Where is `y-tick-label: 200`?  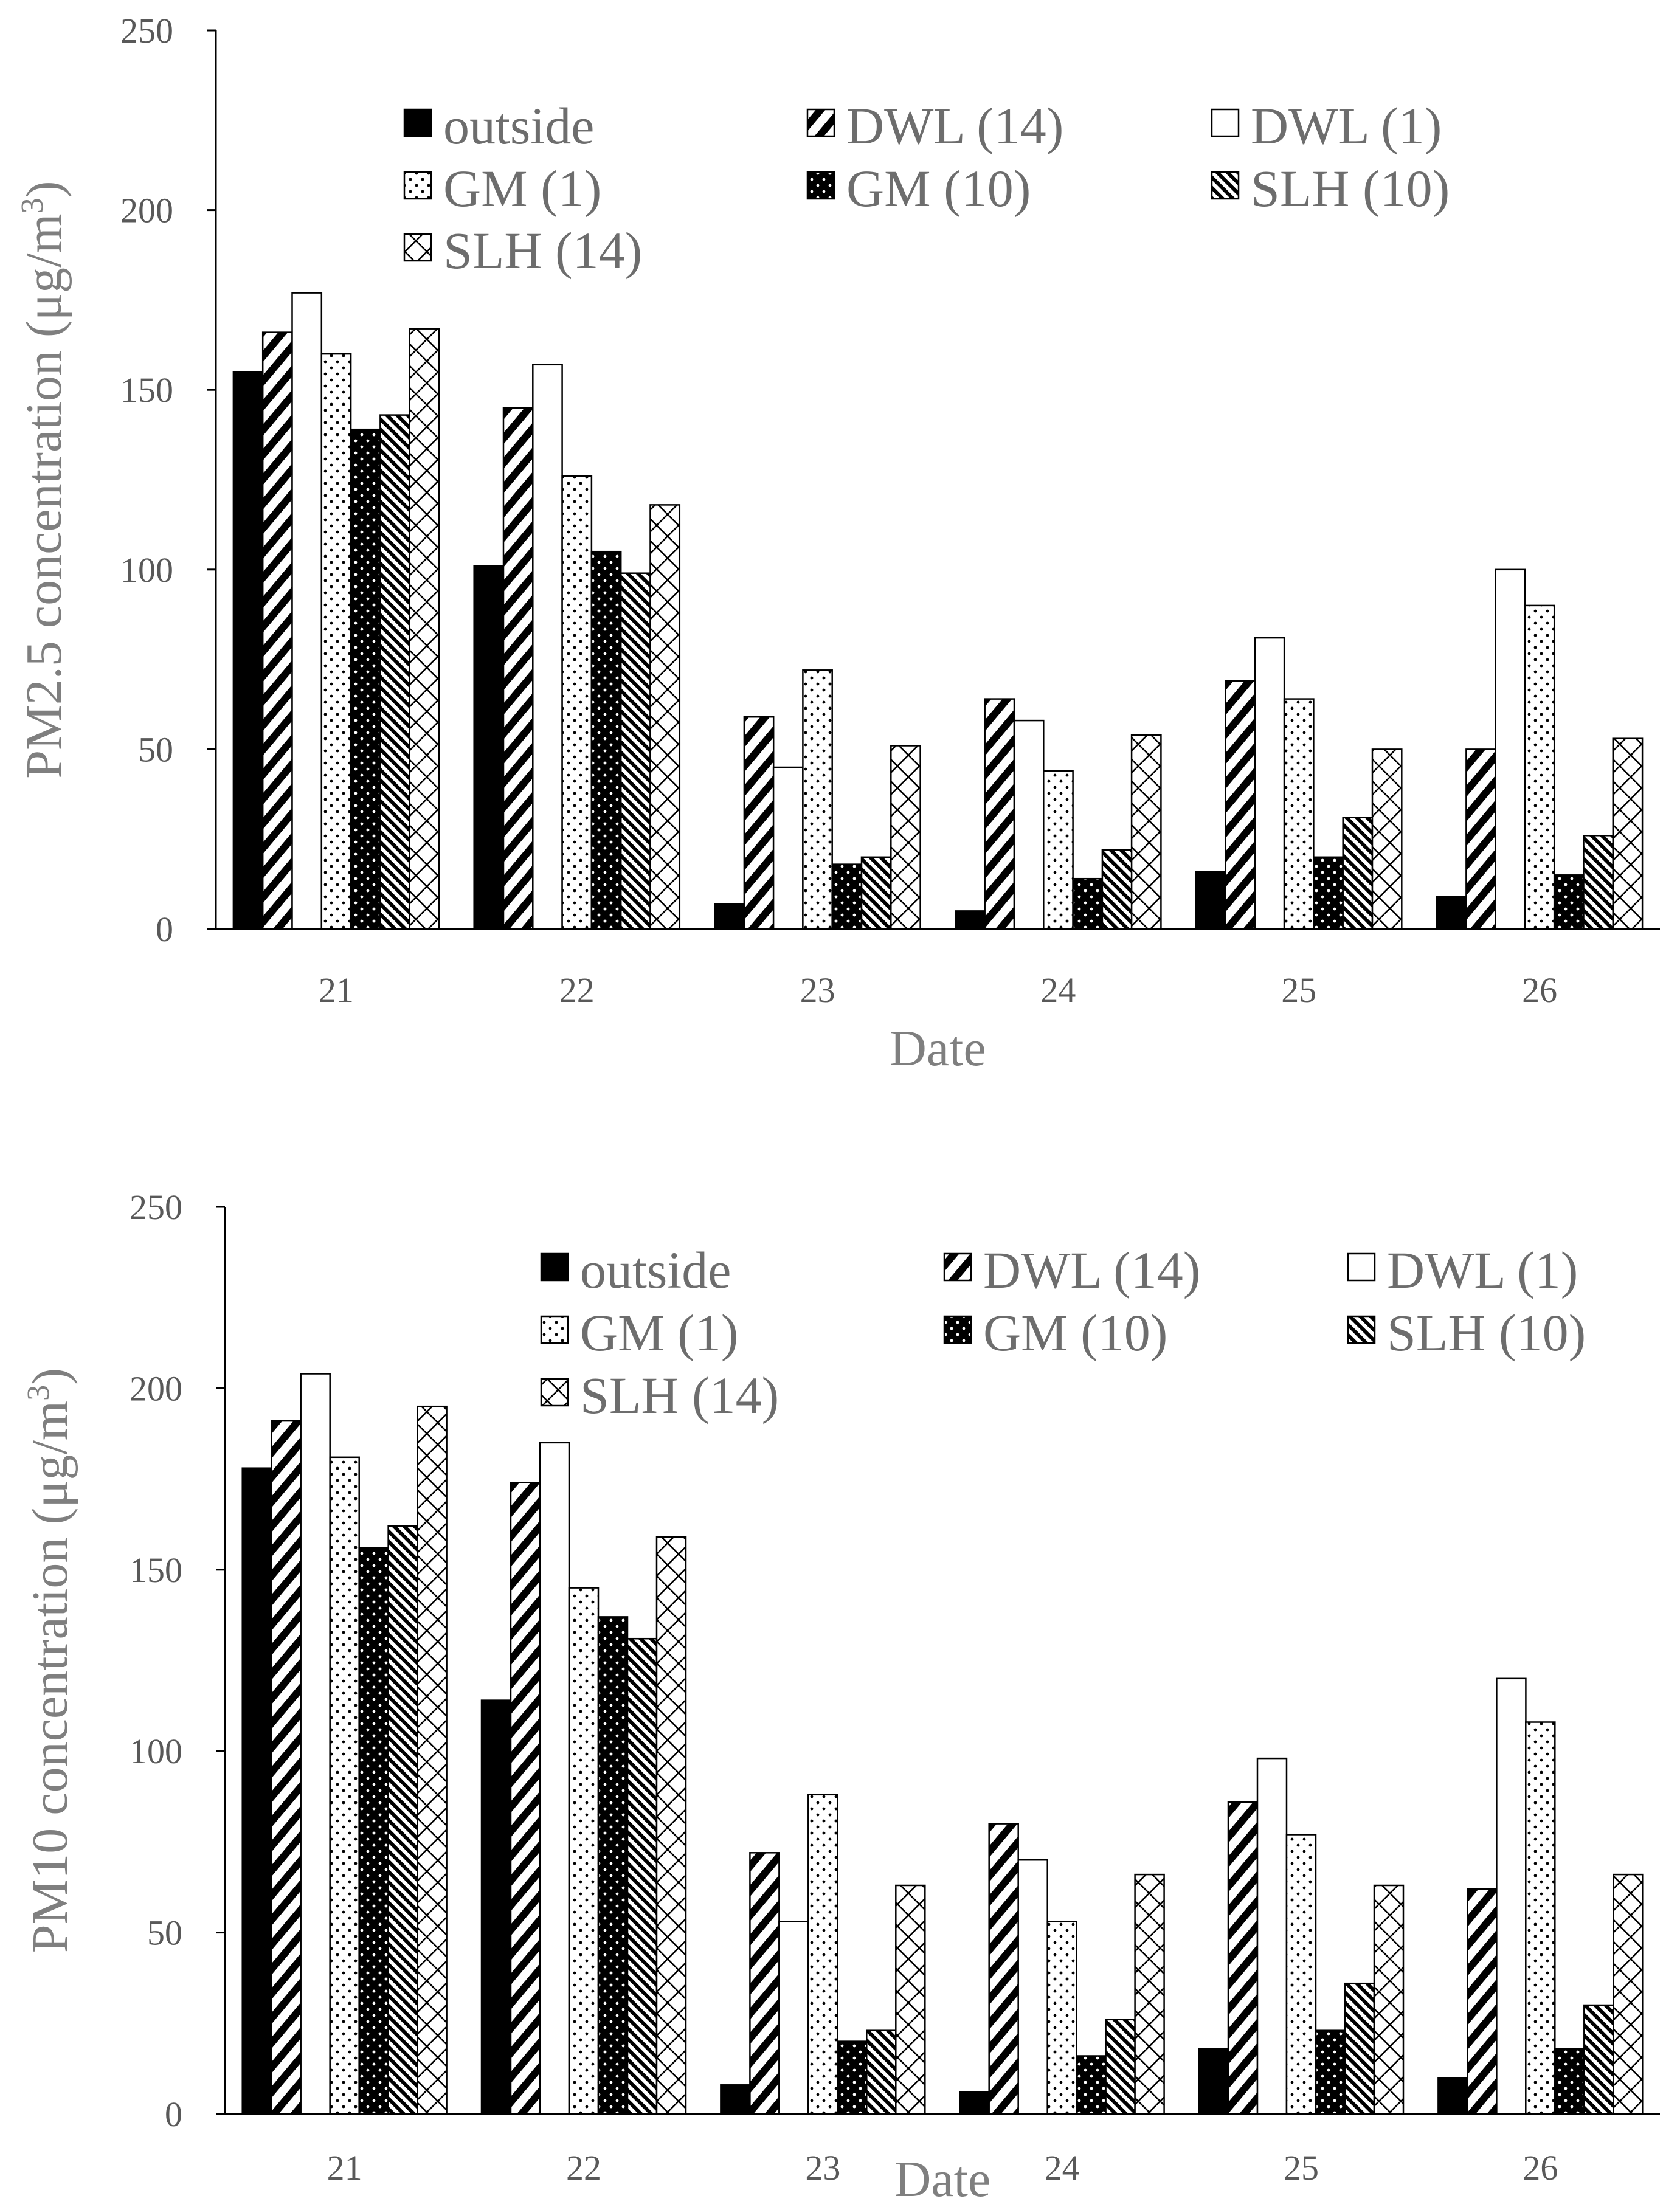
y-tick-label: 200 is located at coordinates (156, 1388).